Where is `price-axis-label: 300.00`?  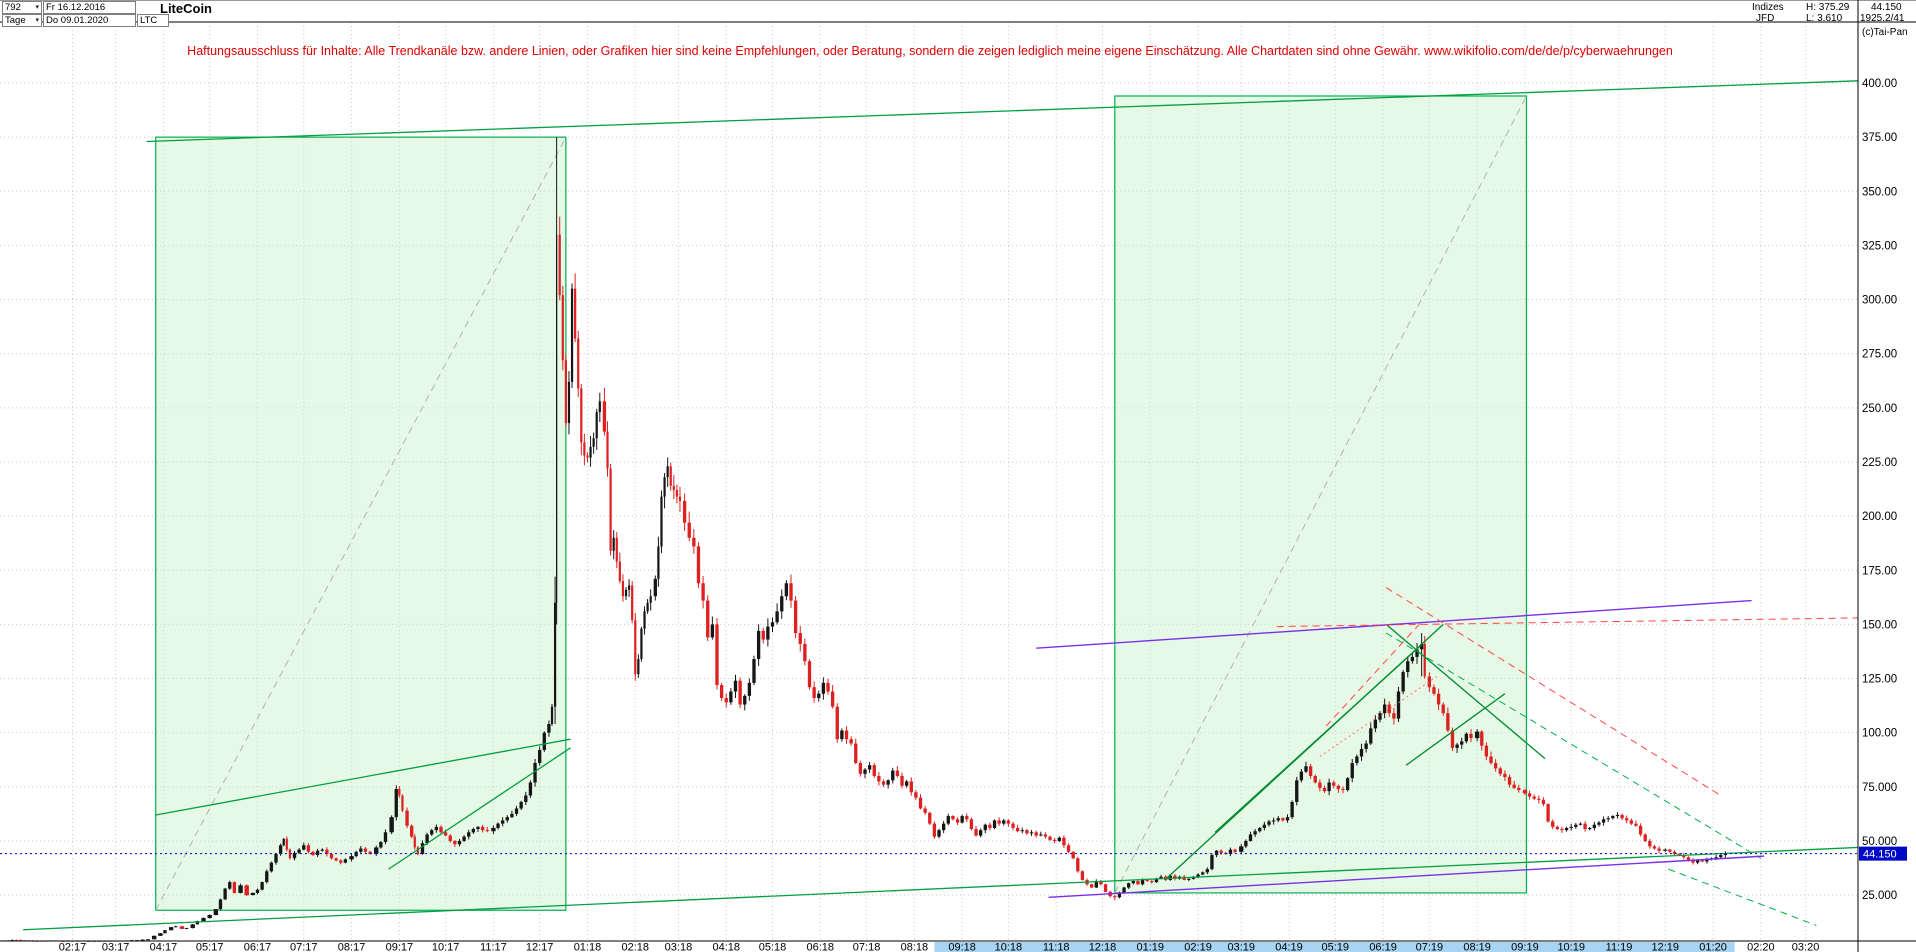
price-axis-label: 300.00 is located at coordinates (1879, 301).